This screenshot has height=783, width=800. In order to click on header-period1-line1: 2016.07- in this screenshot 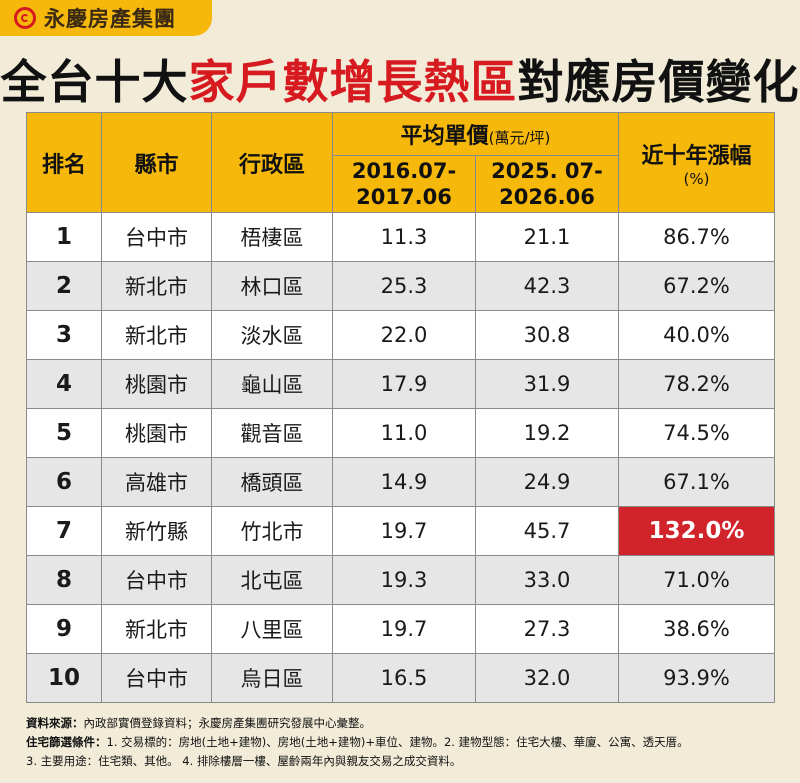, I will do `click(404, 171)`.